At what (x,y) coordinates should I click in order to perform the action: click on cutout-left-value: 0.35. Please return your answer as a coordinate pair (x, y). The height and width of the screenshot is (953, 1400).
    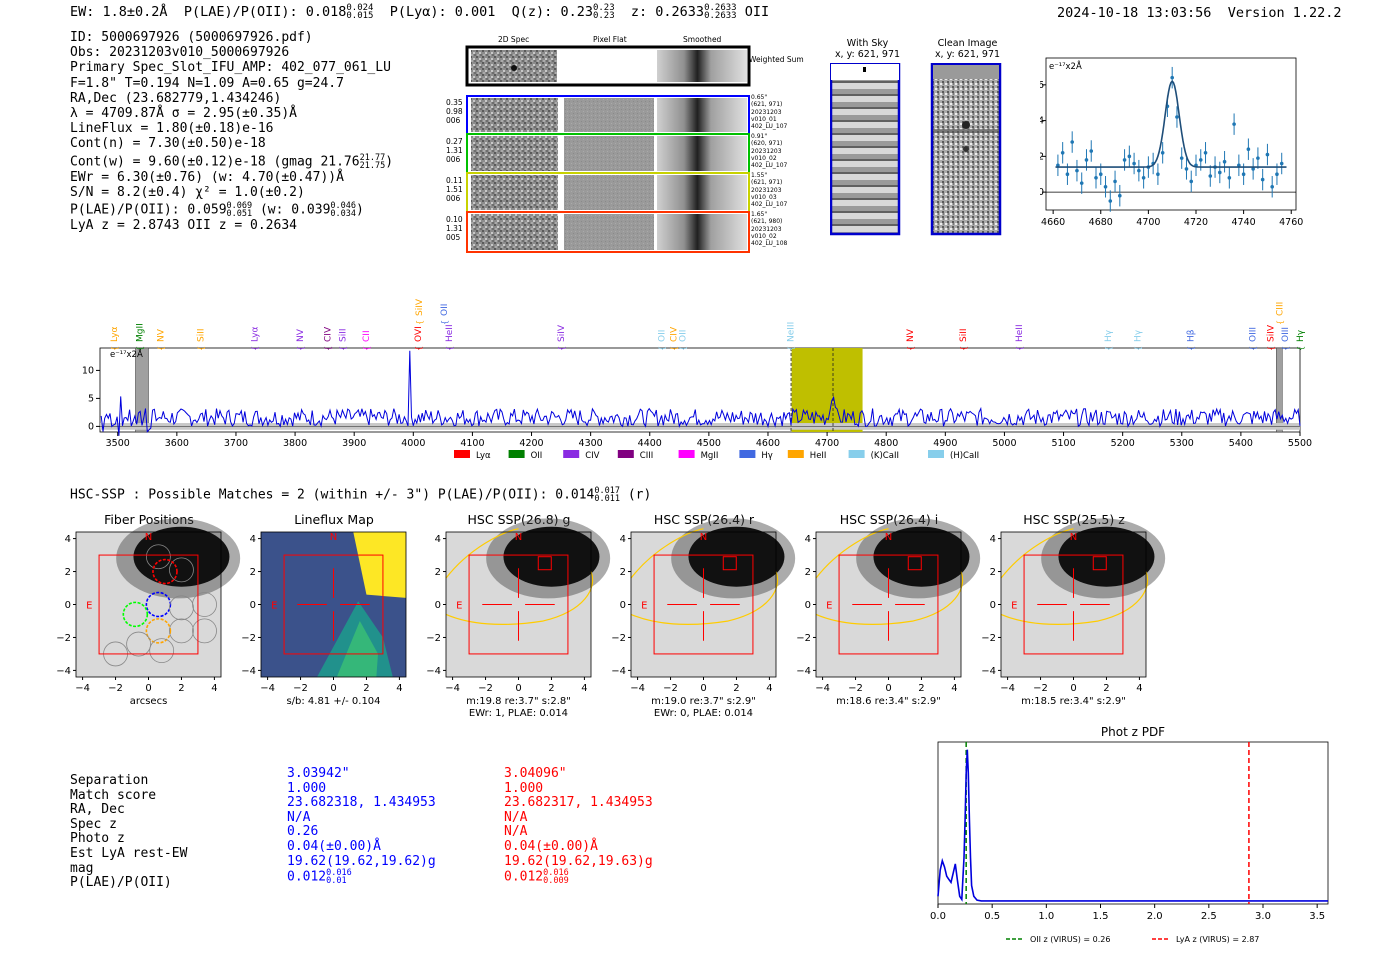
    Looking at the image, I should click on (454, 102).